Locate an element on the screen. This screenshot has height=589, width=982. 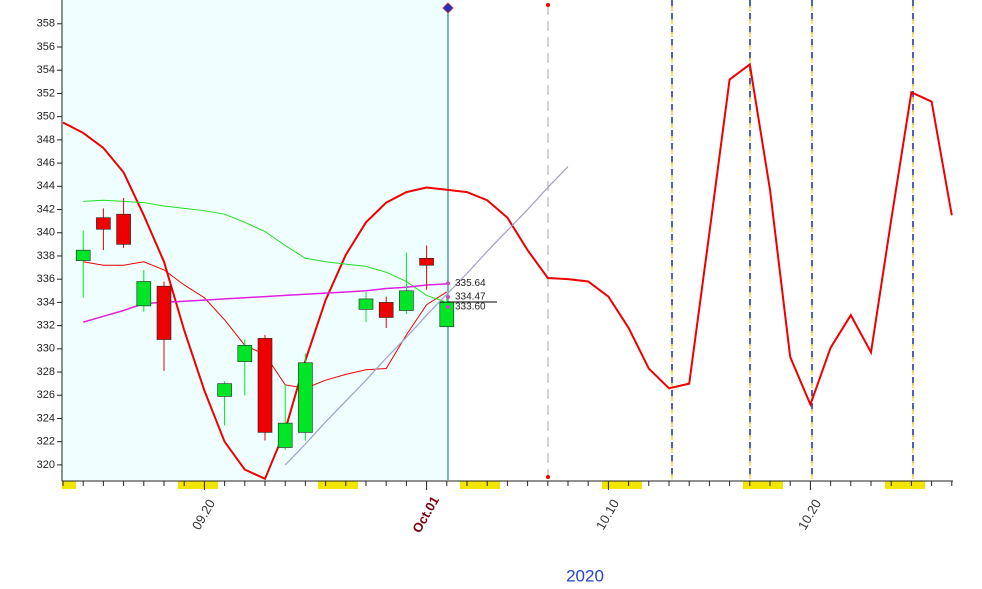
y-tick-label: 348 is located at coordinates (46, 140).